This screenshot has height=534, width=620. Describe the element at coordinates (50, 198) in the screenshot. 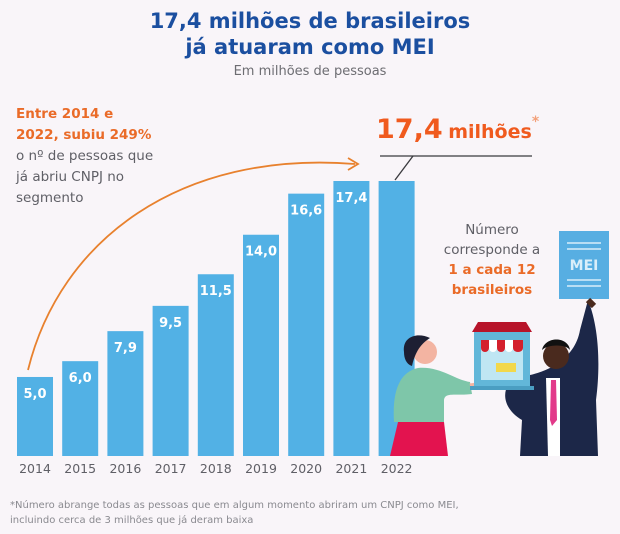

I see `growth-text-line5: segmento` at that location.